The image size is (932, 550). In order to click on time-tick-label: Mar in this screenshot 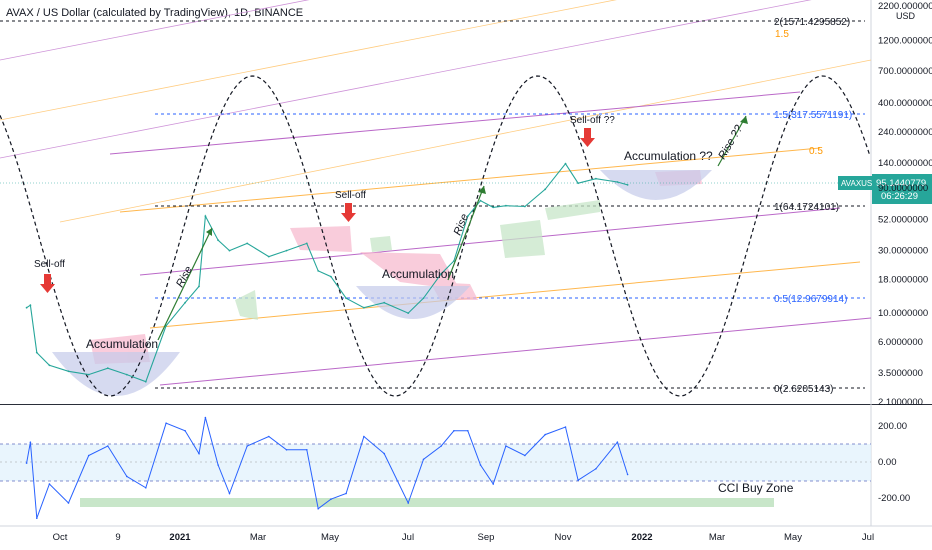, I will do `click(717, 537)`.